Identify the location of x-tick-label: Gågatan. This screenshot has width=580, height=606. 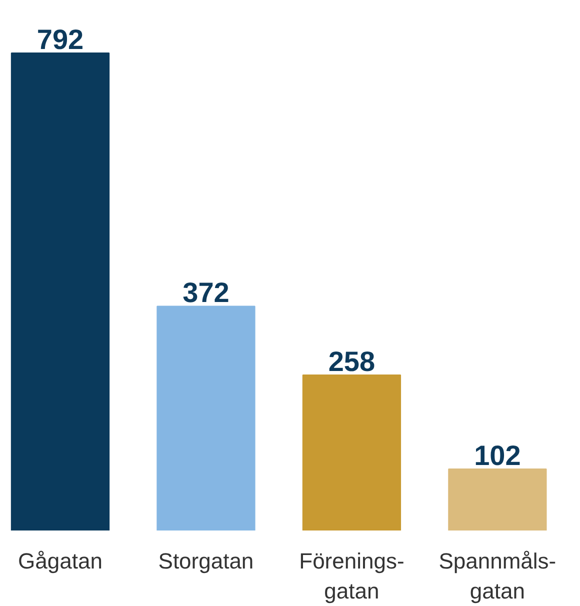
(60, 561).